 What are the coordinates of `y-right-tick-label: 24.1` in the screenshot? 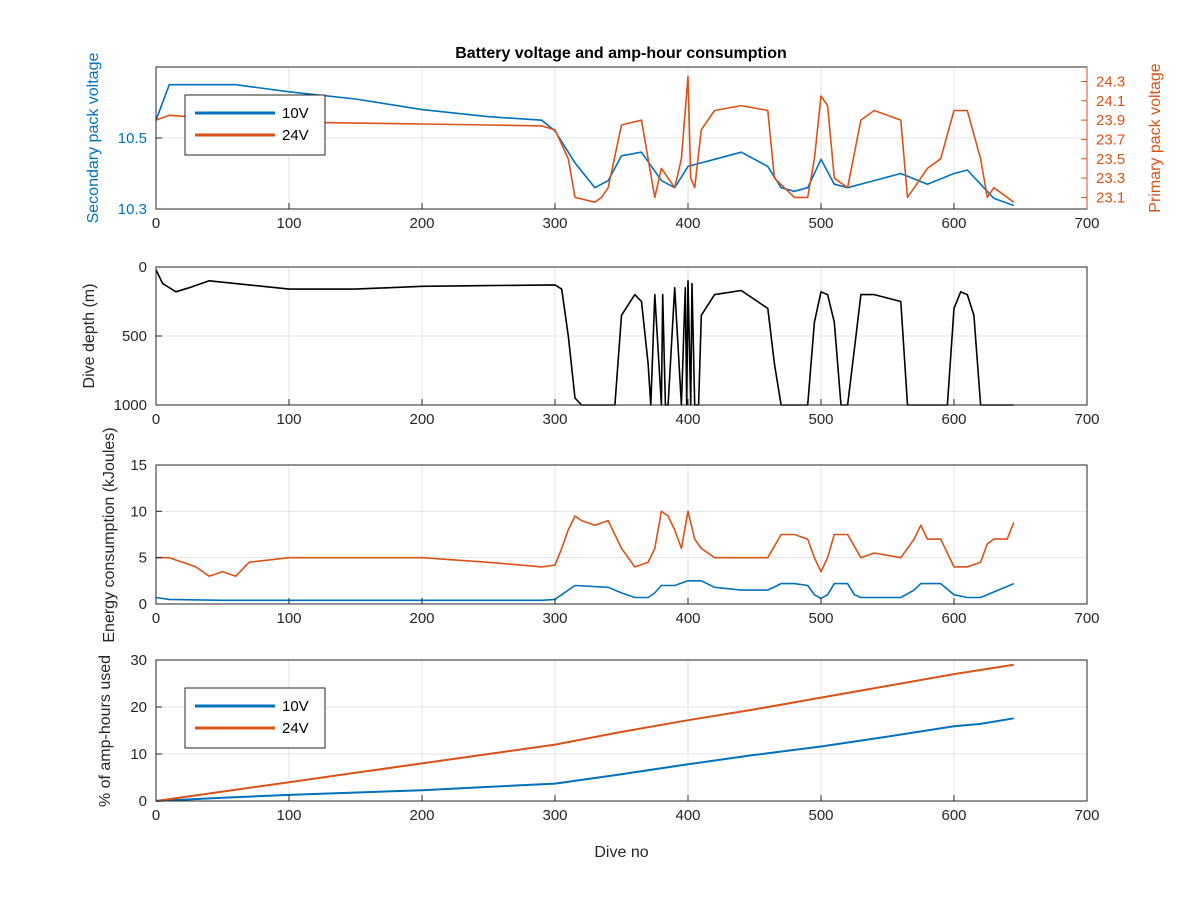 It's located at (1110, 101).